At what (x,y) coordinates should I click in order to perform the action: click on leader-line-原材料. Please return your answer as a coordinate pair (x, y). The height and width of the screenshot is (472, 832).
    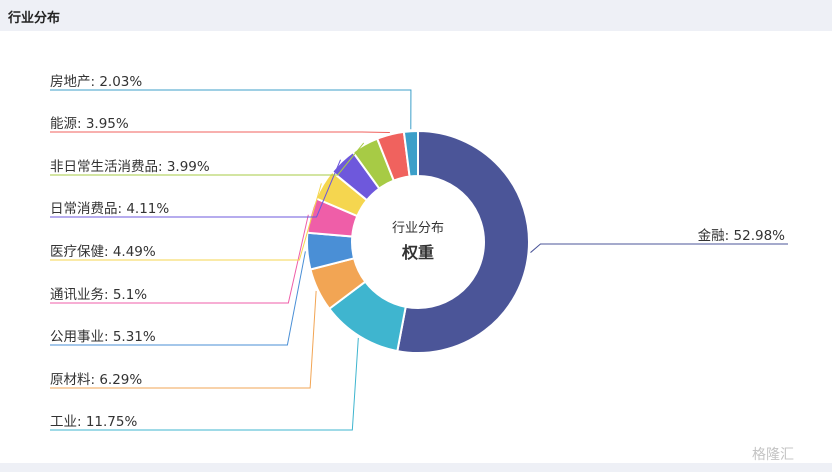
    Looking at the image, I should click on (183, 339).